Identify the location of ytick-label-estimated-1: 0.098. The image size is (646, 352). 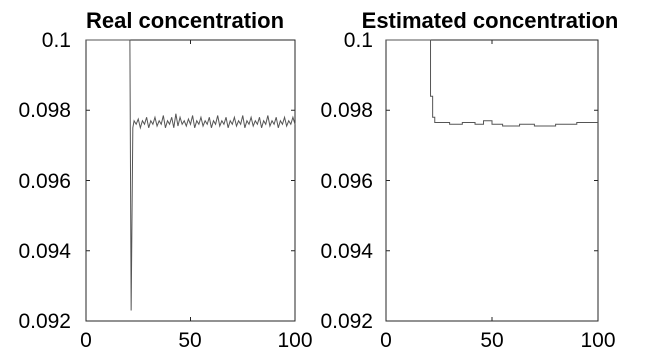
(346, 110).